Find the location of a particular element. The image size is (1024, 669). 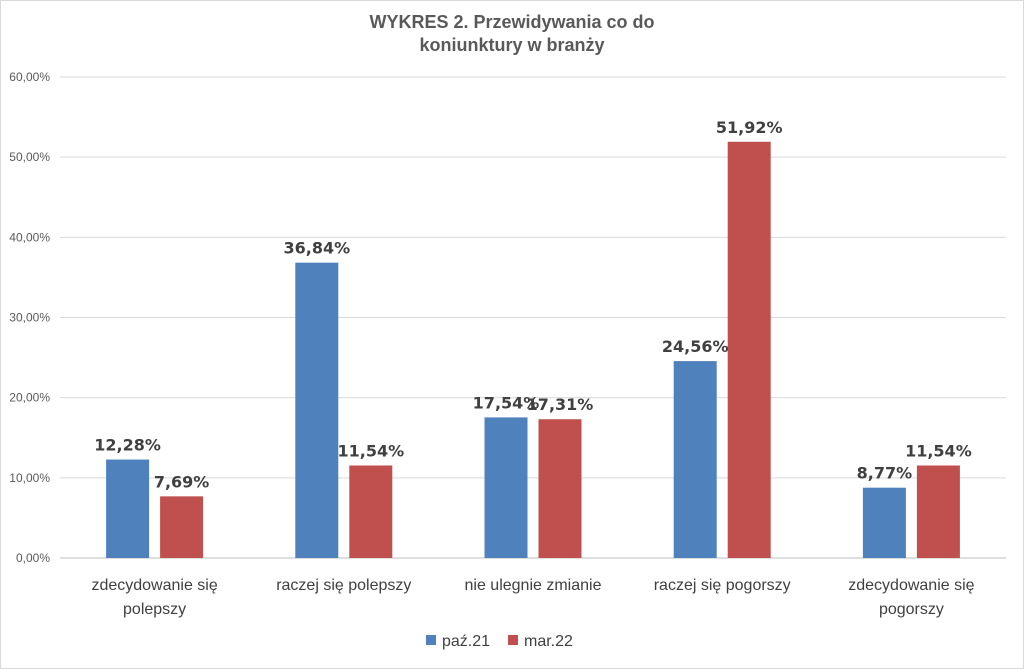

y-tick-label: 20,00% is located at coordinates (29, 398).